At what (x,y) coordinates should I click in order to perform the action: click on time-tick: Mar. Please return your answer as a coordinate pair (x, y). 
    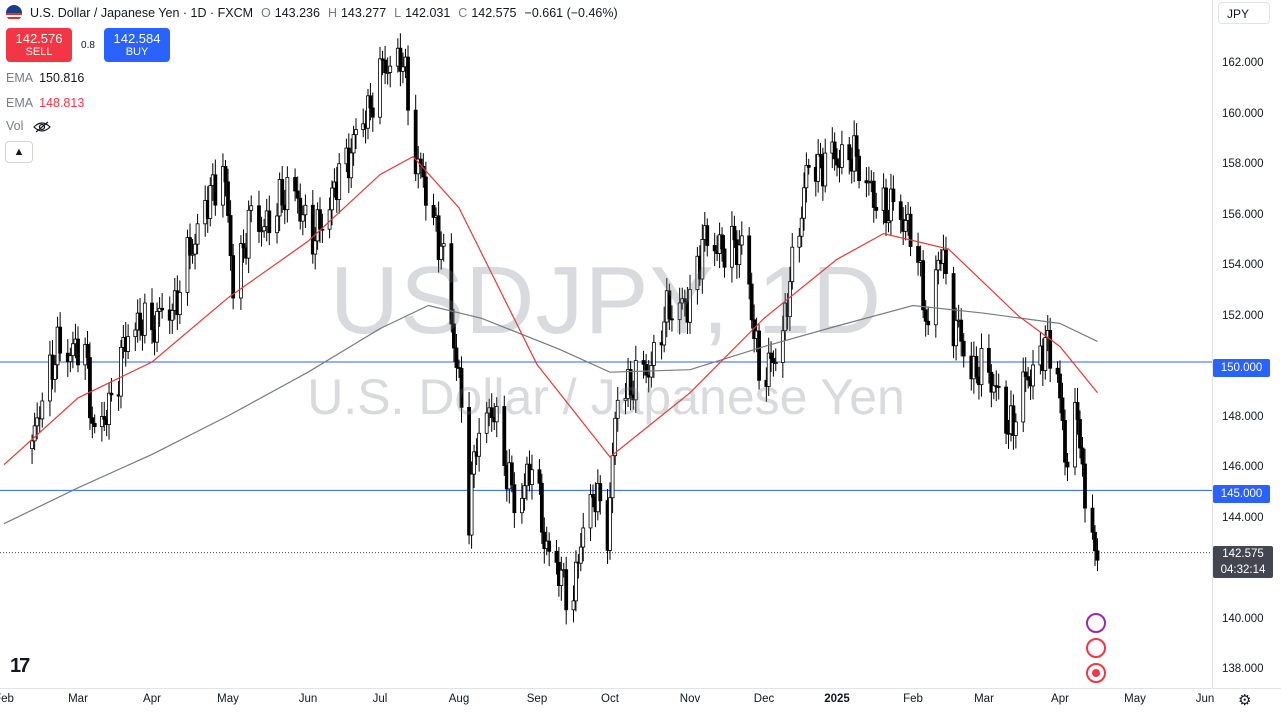
    Looking at the image, I should click on (984, 699).